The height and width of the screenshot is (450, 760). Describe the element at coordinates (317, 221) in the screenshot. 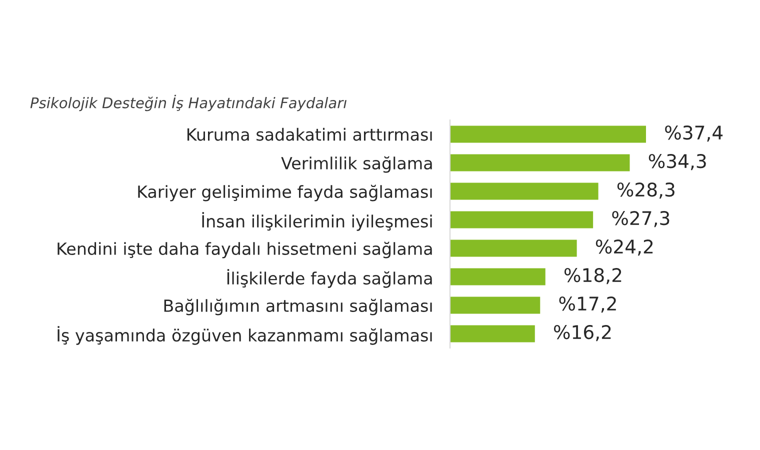

I see `y-tick-label: İnsan ilişkilerimin iyileşmesi` at that location.